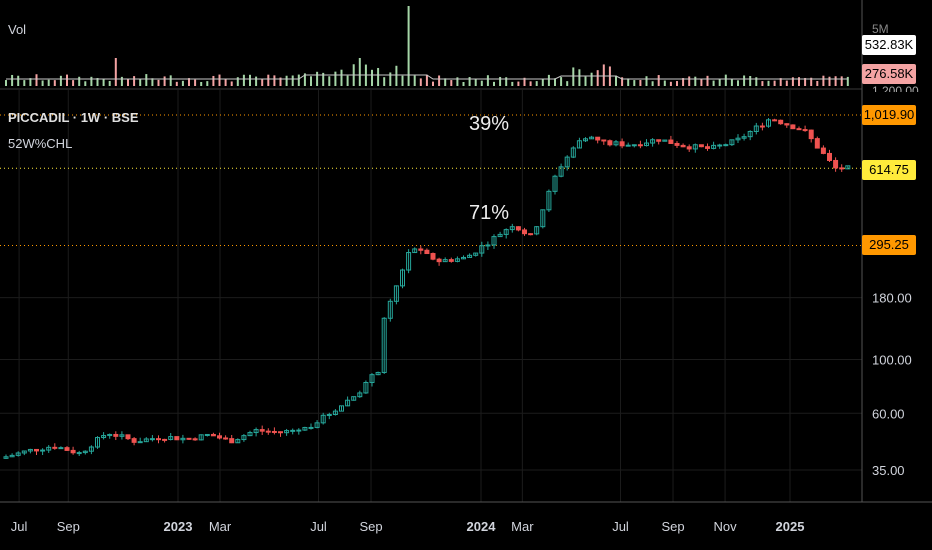 Image resolution: width=932 pixels, height=550 pixels. I want to click on indicator-label: 52W%CHL, so click(40, 143).